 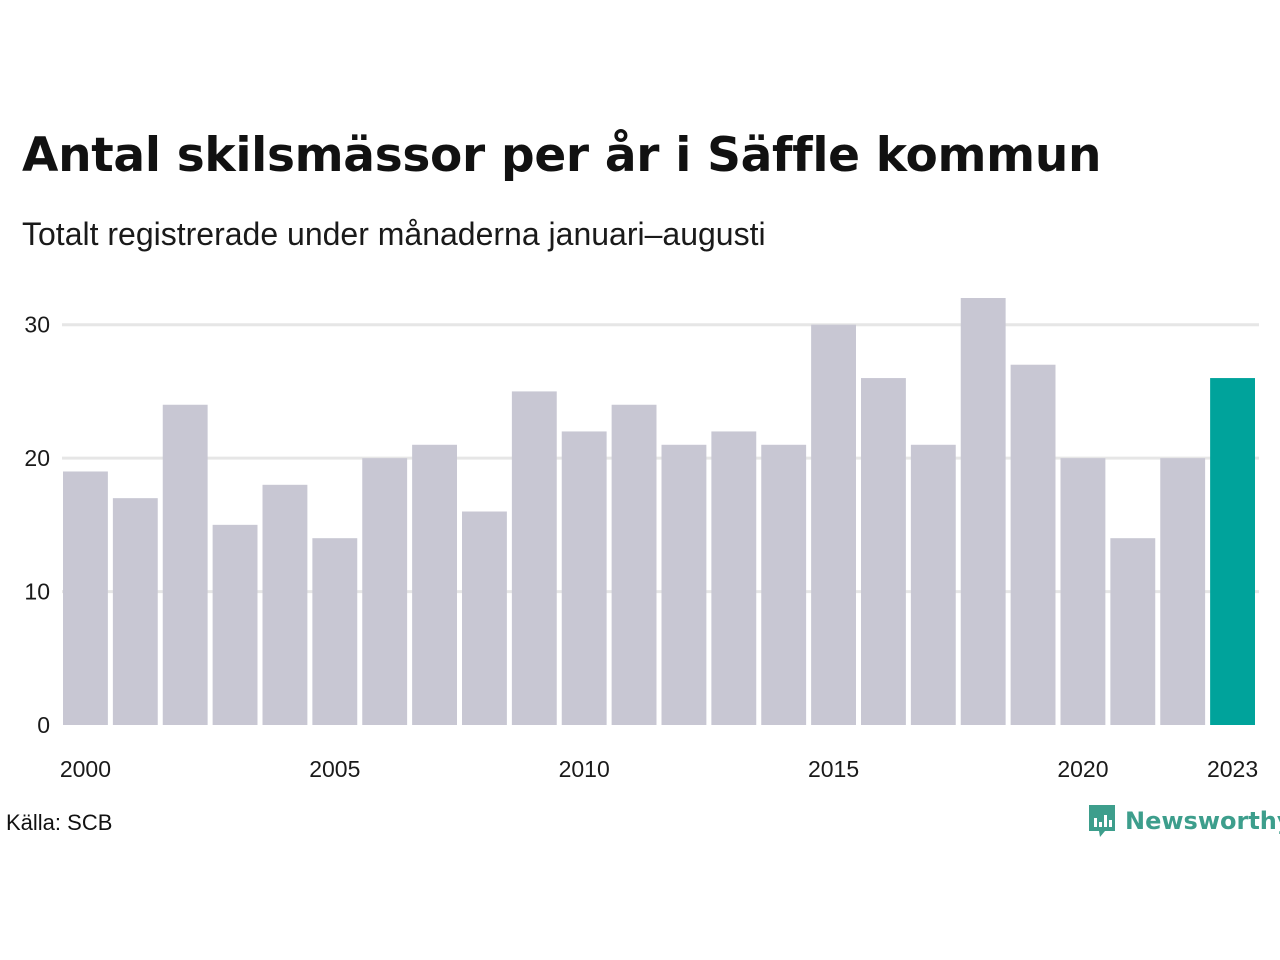 I want to click on bar-2007, so click(x=434, y=584).